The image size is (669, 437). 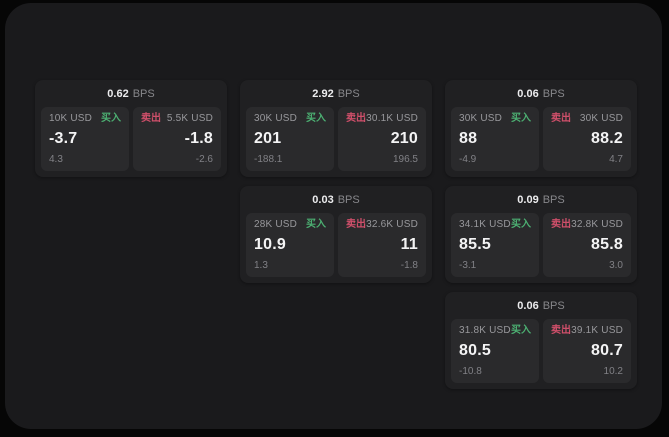 I want to click on sell-price: 11, so click(x=409, y=245).